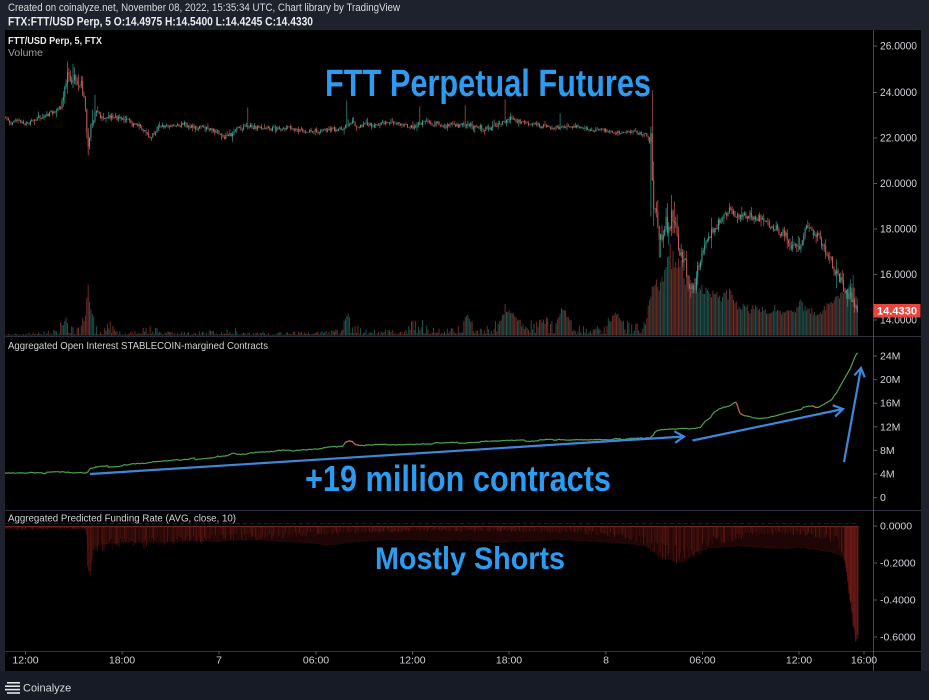 Image resolution: width=929 pixels, height=700 pixels. Describe the element at coordinates (887, 475) in the screenshot. I see `svg-text: 4M` at that location.